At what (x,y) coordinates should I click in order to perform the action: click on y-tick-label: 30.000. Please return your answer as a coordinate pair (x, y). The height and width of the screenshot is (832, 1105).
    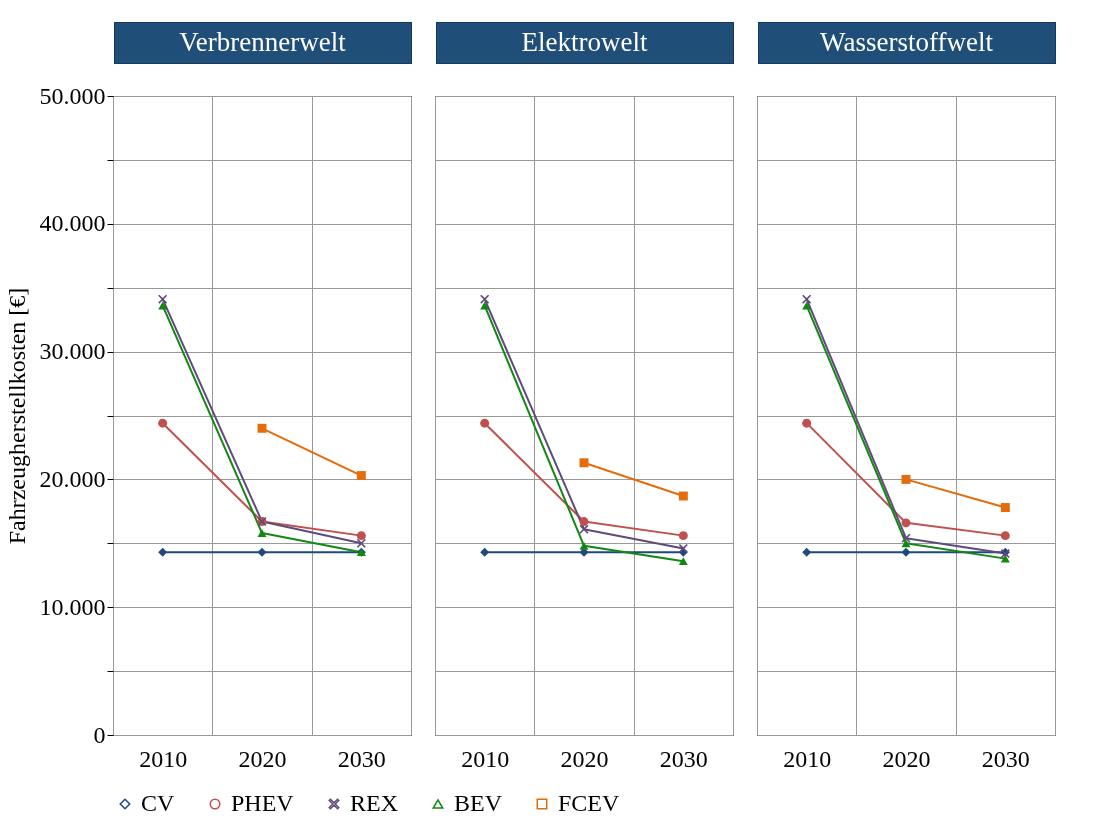
    Looking at the image, I should click on (72, 351).